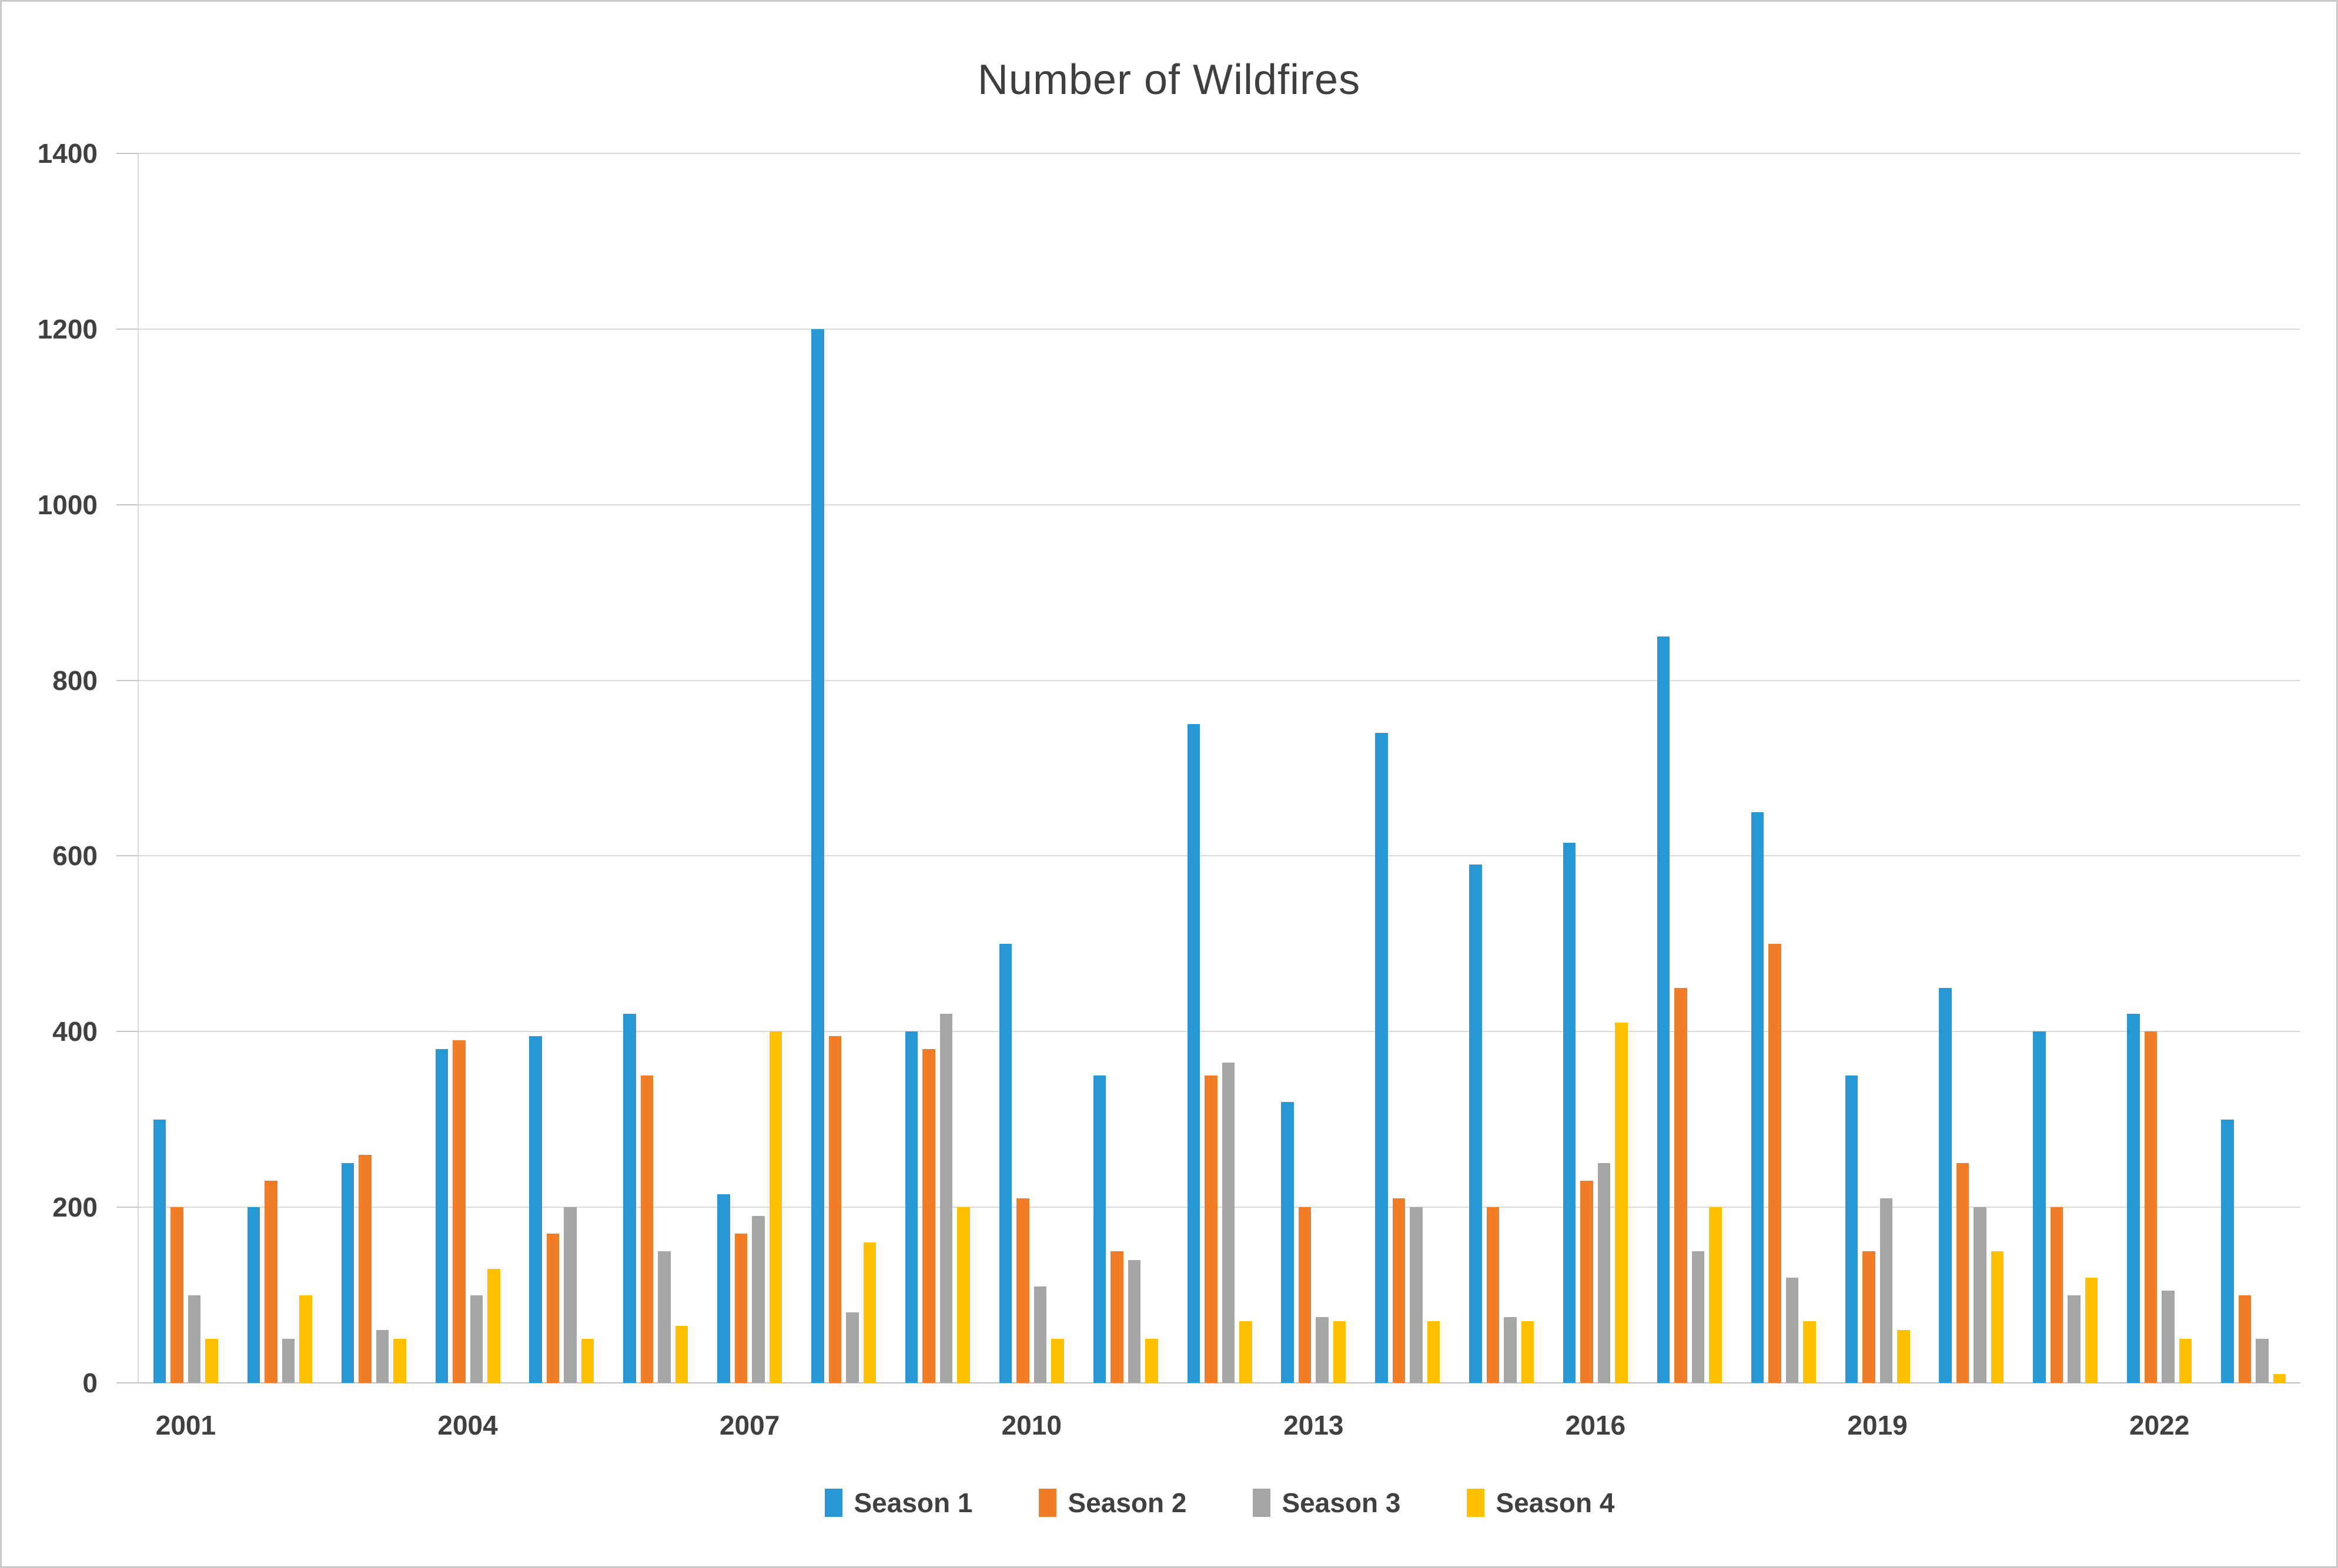 Image resolution: width=2338 pixels, height=1568 pixels. What do you see at coordinates (1540, 1502) in the screenshot?
I see `legend-item-season-4: Season 4` at bounding box center [1540, 1502].